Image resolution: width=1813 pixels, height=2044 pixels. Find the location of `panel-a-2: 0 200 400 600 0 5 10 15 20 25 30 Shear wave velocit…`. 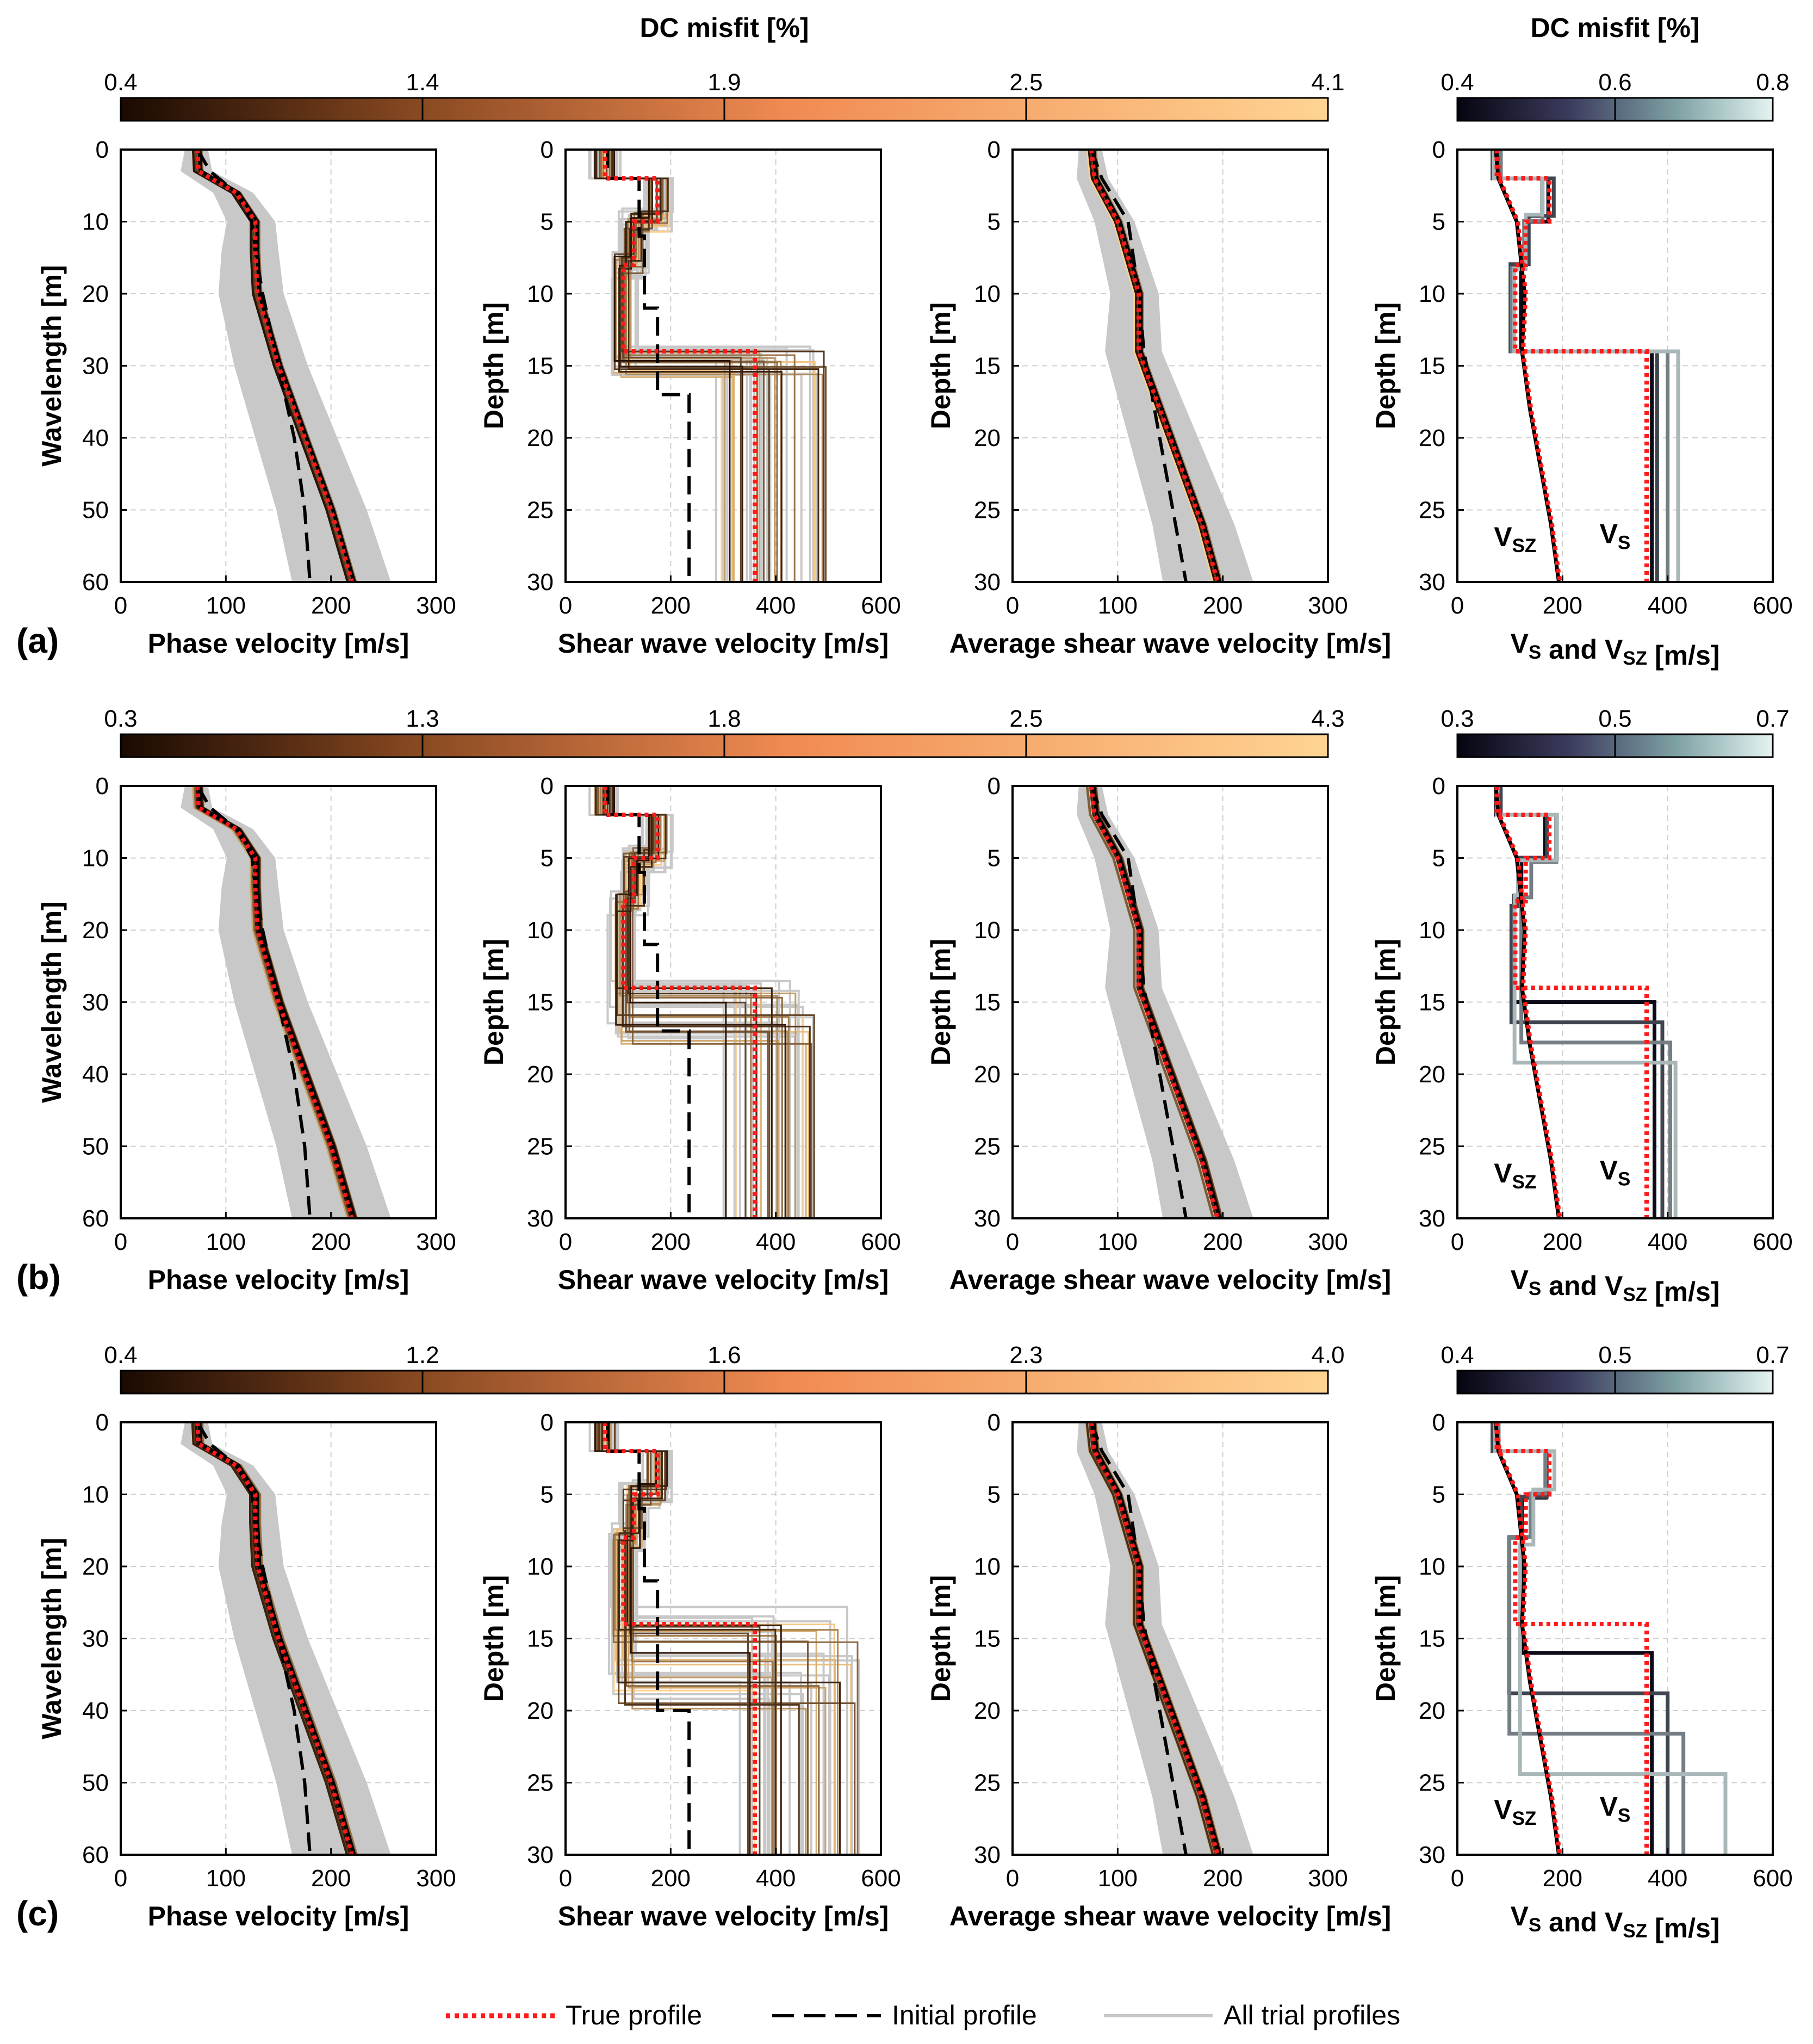

panel-a-2: 0 200 400 600 0 5 10 15 20 25 30 Shear wave velocit… is located at coordinates (690, 398).